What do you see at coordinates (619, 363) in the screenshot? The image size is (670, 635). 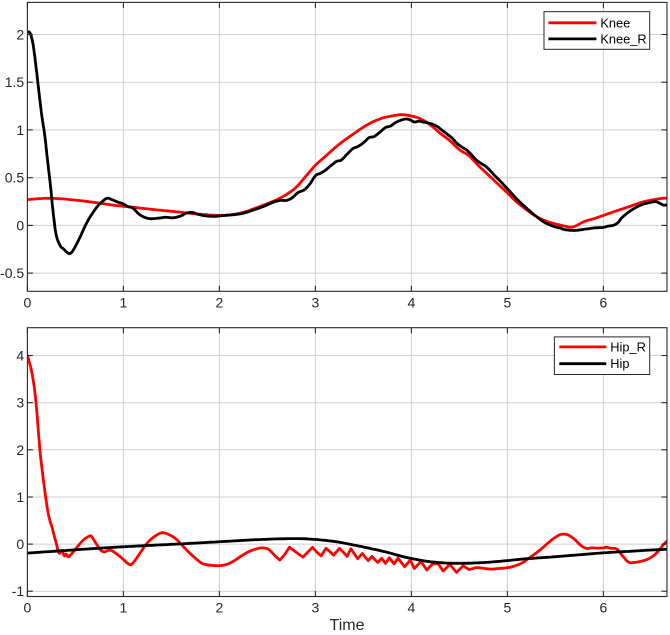 I see `svg-text: Hip` at bounding box center [619, 363].